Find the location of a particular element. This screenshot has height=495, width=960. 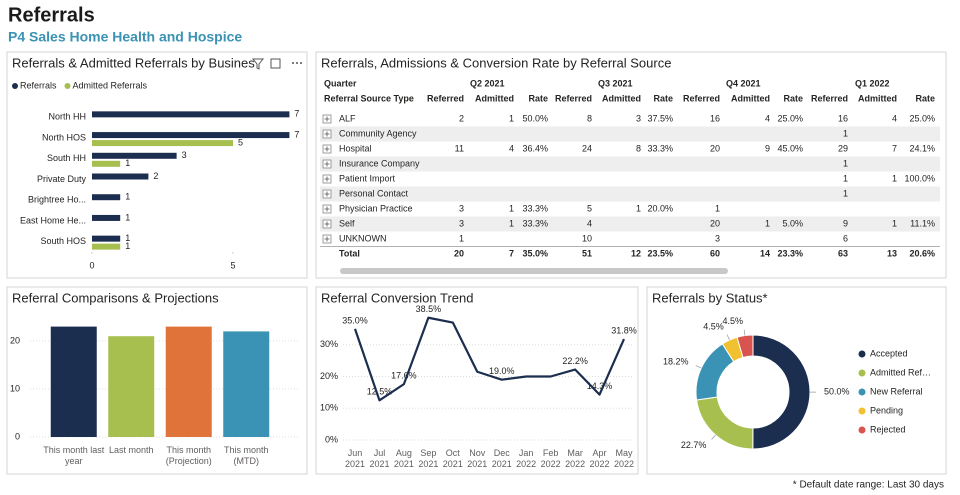

x-tick-label: 5 is located at coordinates (233, 265).